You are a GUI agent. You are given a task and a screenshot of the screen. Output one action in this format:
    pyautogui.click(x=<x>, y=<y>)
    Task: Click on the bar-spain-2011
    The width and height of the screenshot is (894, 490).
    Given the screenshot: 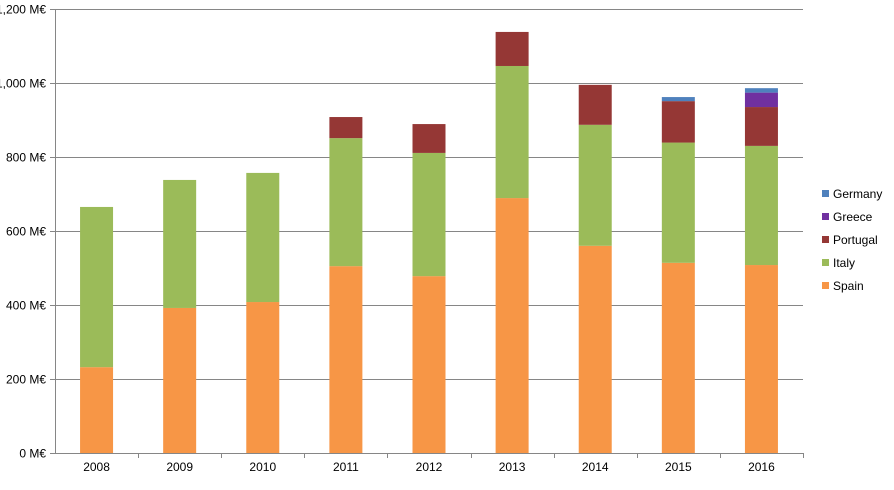 What is the action you would take?
    pyautogui.click(x=346, y=359)
    